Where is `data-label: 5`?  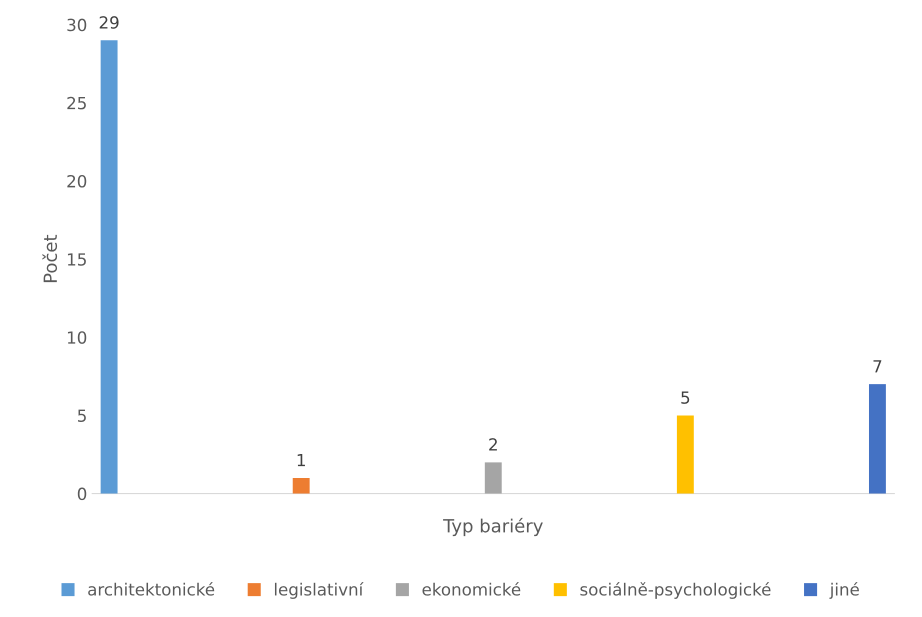
data-label: 5 is located at coordinates (685, 397).